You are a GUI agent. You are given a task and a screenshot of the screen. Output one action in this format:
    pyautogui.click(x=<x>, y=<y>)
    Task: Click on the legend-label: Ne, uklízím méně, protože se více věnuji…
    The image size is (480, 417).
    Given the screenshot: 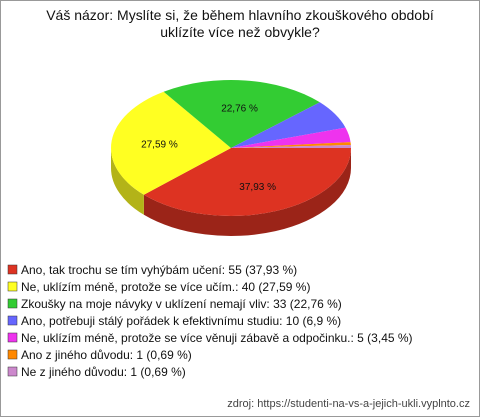 What is the action you would take?
    pyautogui.click(x=217, y=338)
    